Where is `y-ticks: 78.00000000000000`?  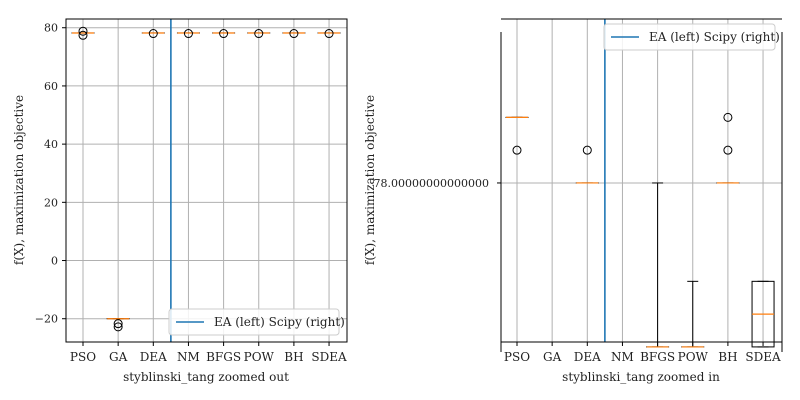 y-ticks: 78.00000000000000 is located at coordinates (437, 183).